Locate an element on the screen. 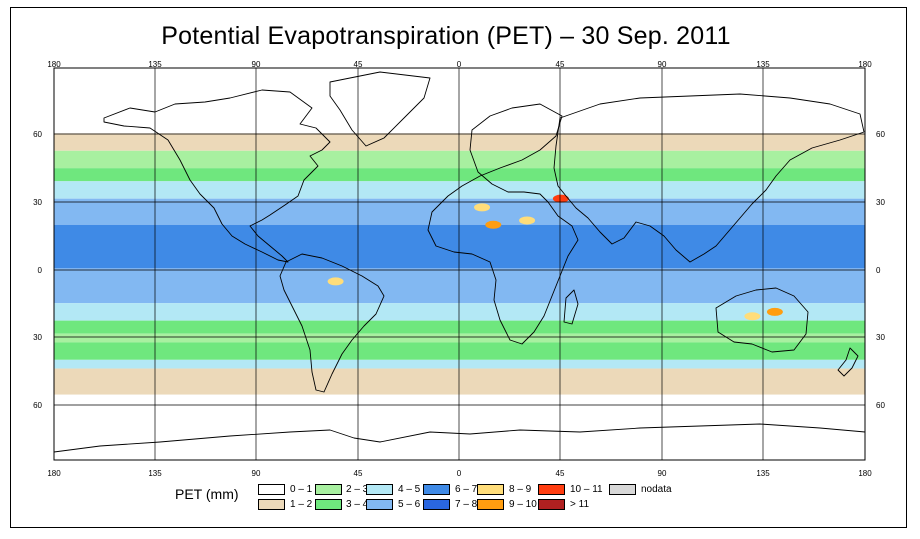  legend-label: 4 – 5 is located at coordinates (409, 489).